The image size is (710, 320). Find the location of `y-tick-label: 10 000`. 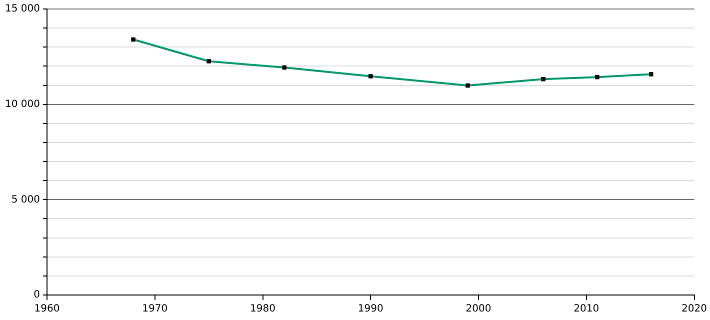

y-tick-label: 10 000 is located at coordinates (22, 104).